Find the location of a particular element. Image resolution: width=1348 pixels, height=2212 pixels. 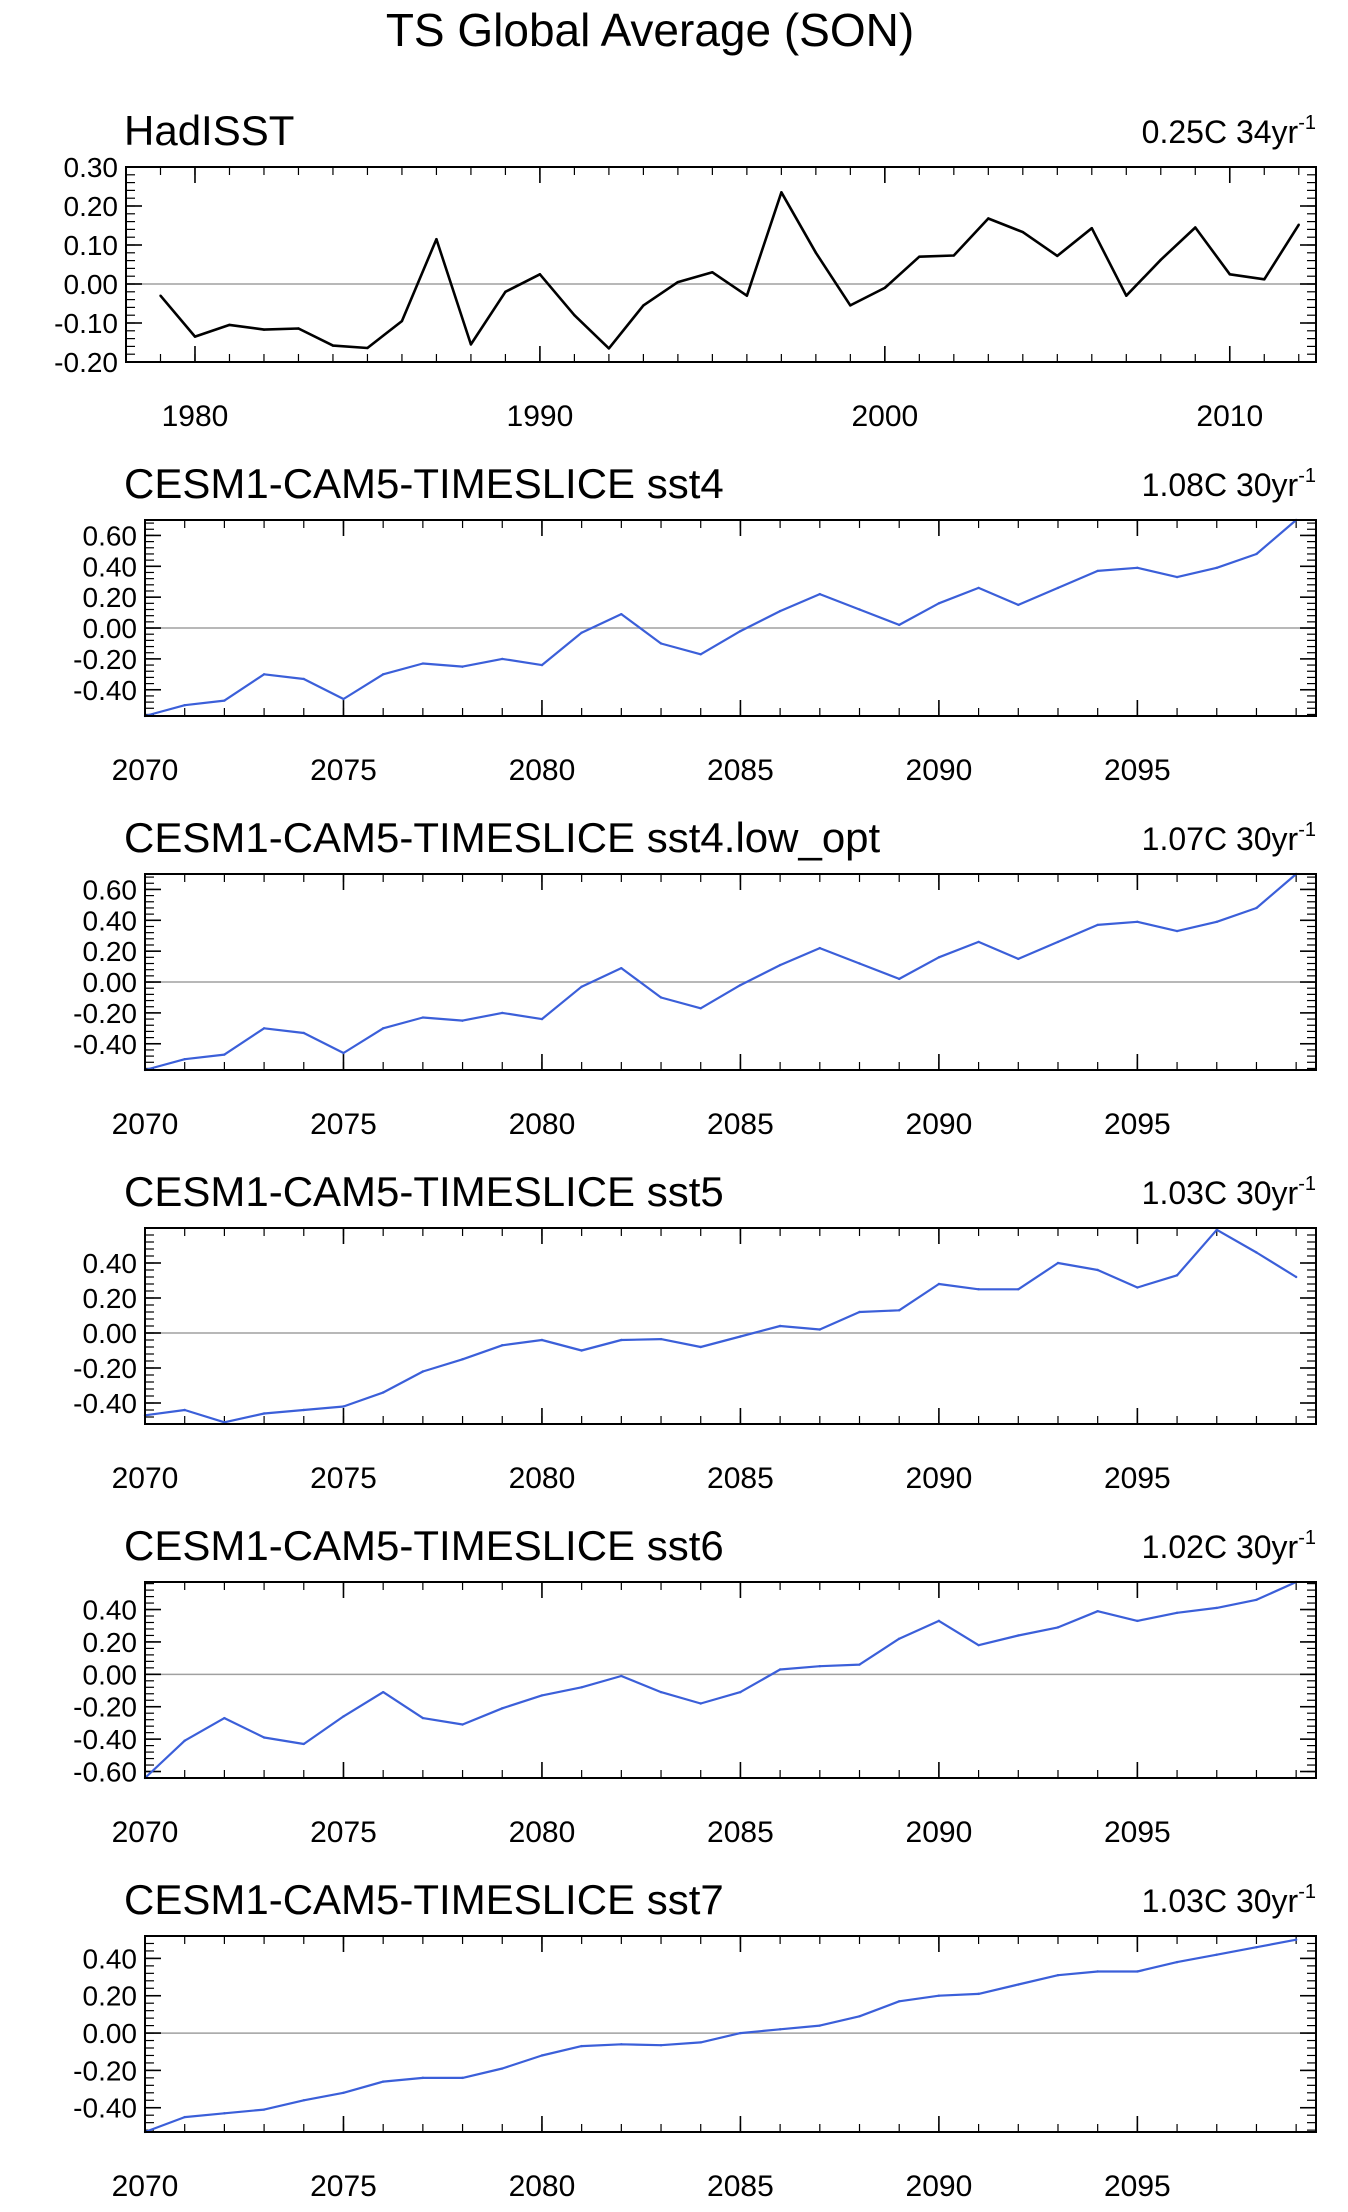

trend-annotation: 1.07C 30yr-1 is located at coordinates (1229, 838).